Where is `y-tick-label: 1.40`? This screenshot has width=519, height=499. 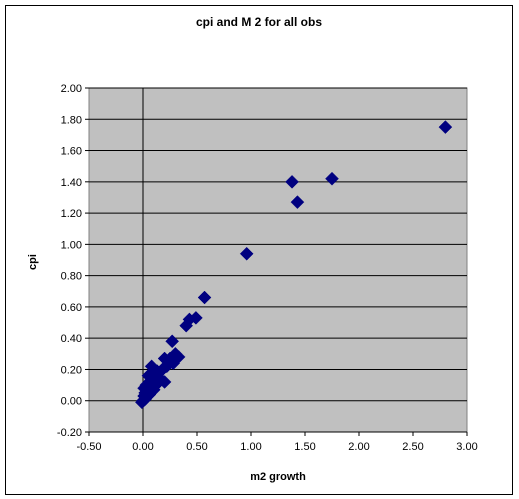
y-tick-label: 1.40 is located at coordinates (71, 183).